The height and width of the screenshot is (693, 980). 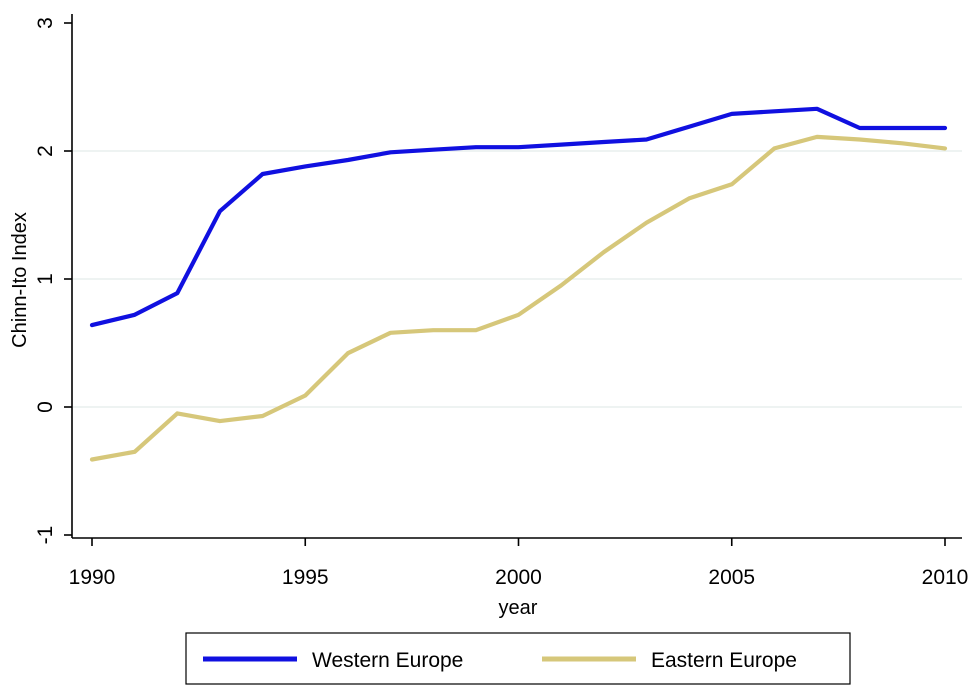 I want to click on y-axis-title: Chinn-Ito Index, so click(x=20, y=280).